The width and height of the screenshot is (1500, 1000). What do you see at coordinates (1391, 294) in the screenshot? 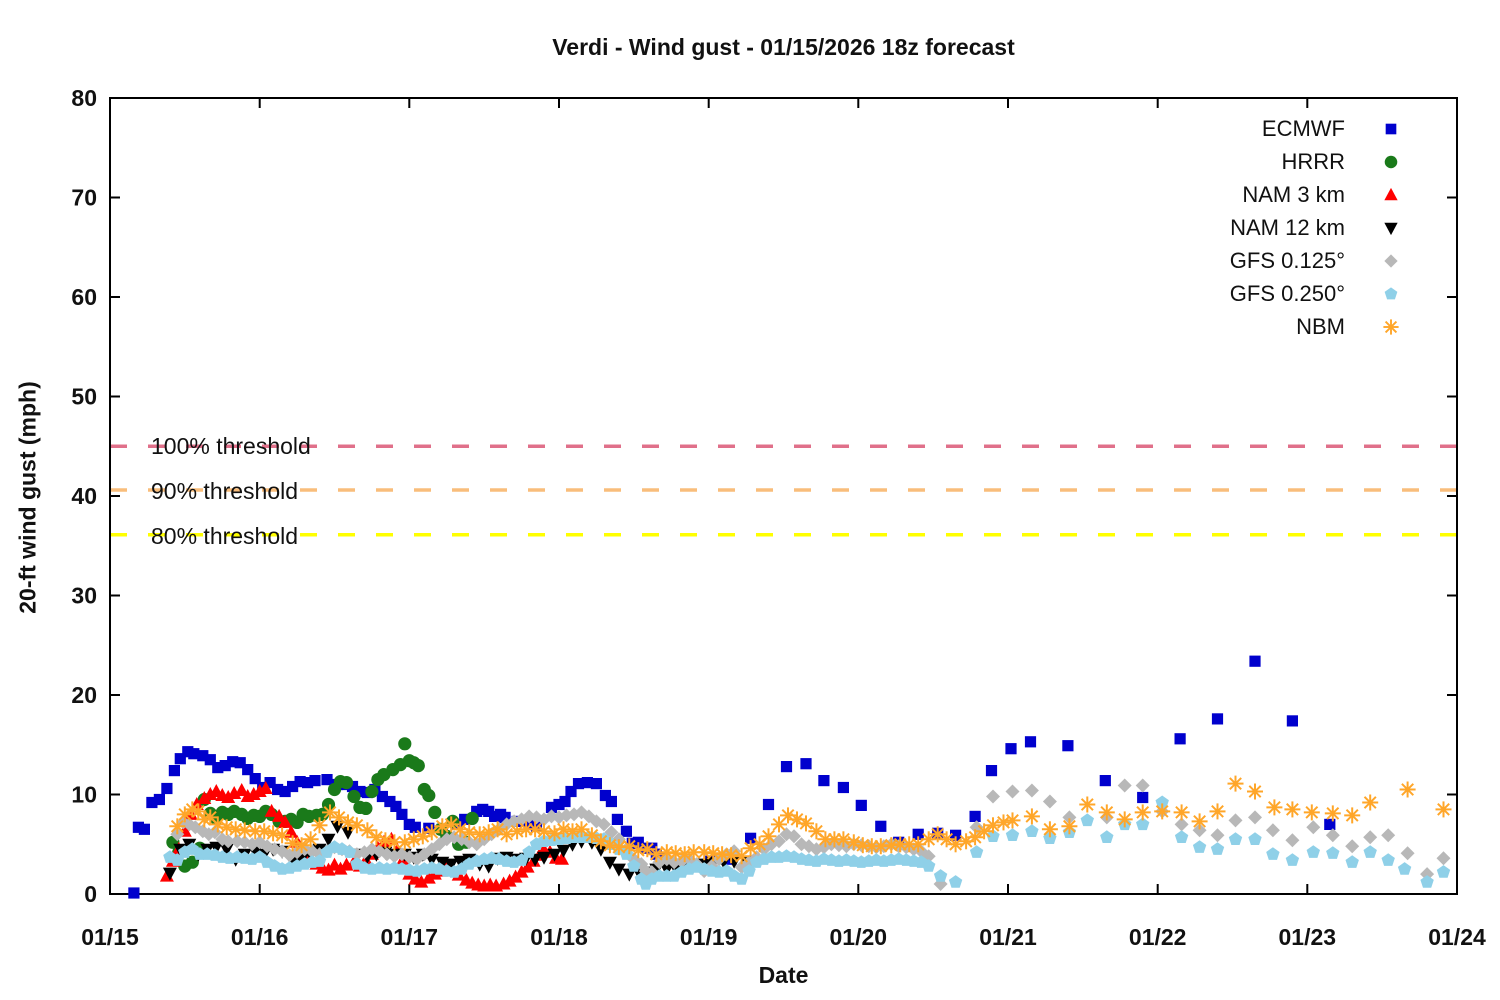
I see `pentagon-marker-icon` at bounding box center [1391, 294].